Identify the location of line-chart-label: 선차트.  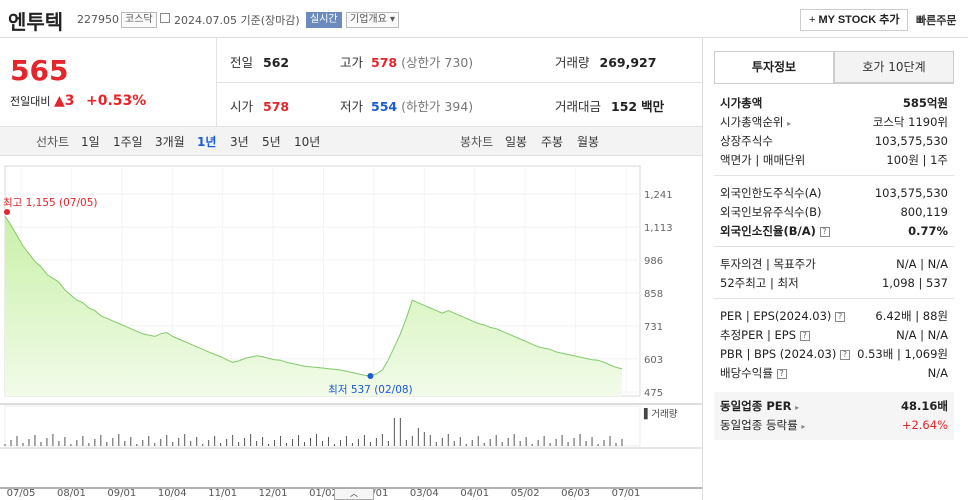
(53, 142).